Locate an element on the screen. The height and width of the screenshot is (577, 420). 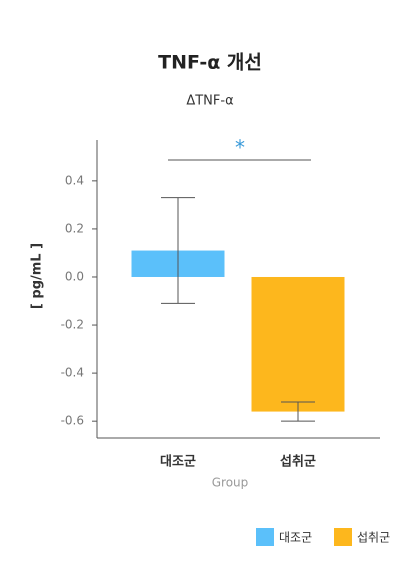
y-tick-label: 0.0 is located at coordinates (74, 276).